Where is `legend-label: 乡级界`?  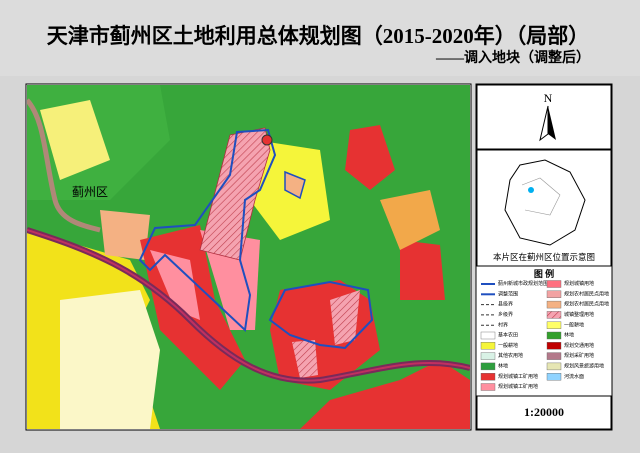
legend-label: 乡级界 is located at coordinates (505, 314).